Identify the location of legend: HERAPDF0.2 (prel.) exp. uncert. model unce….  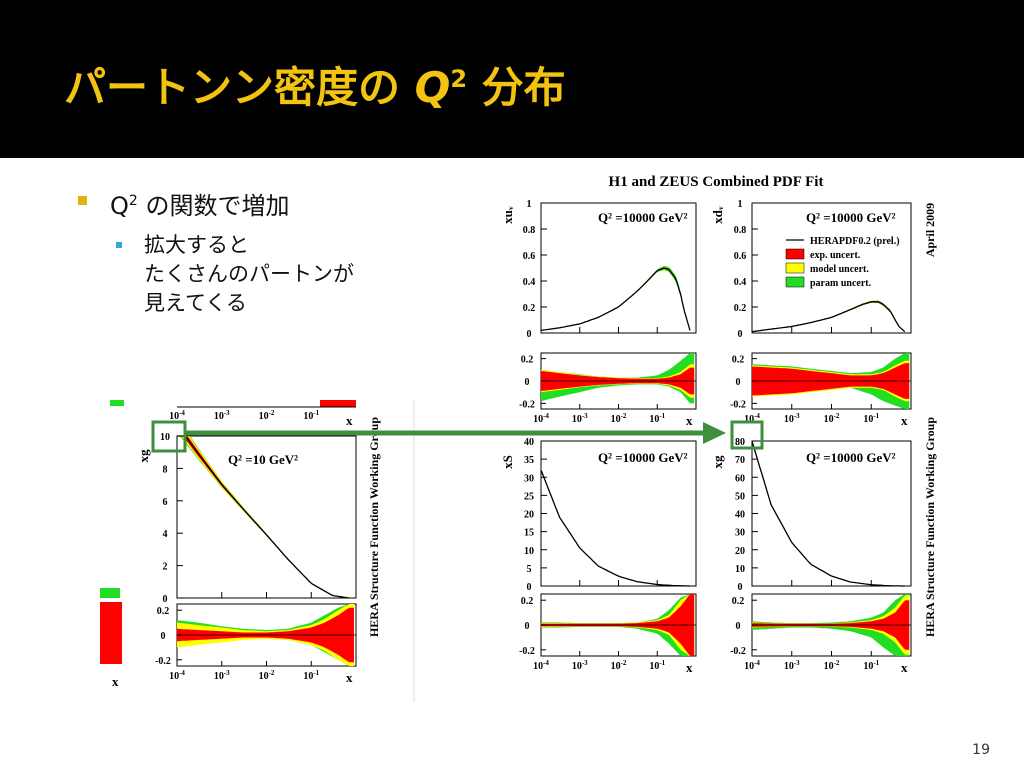
(842, 262).